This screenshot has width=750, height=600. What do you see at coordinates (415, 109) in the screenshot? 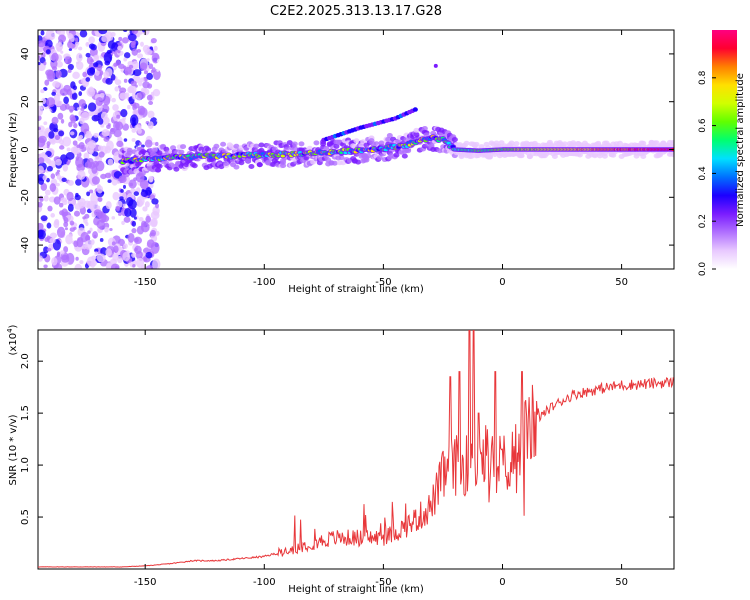
I see `spectrogram-upper-branch-point` at bounding box center [415, 109].